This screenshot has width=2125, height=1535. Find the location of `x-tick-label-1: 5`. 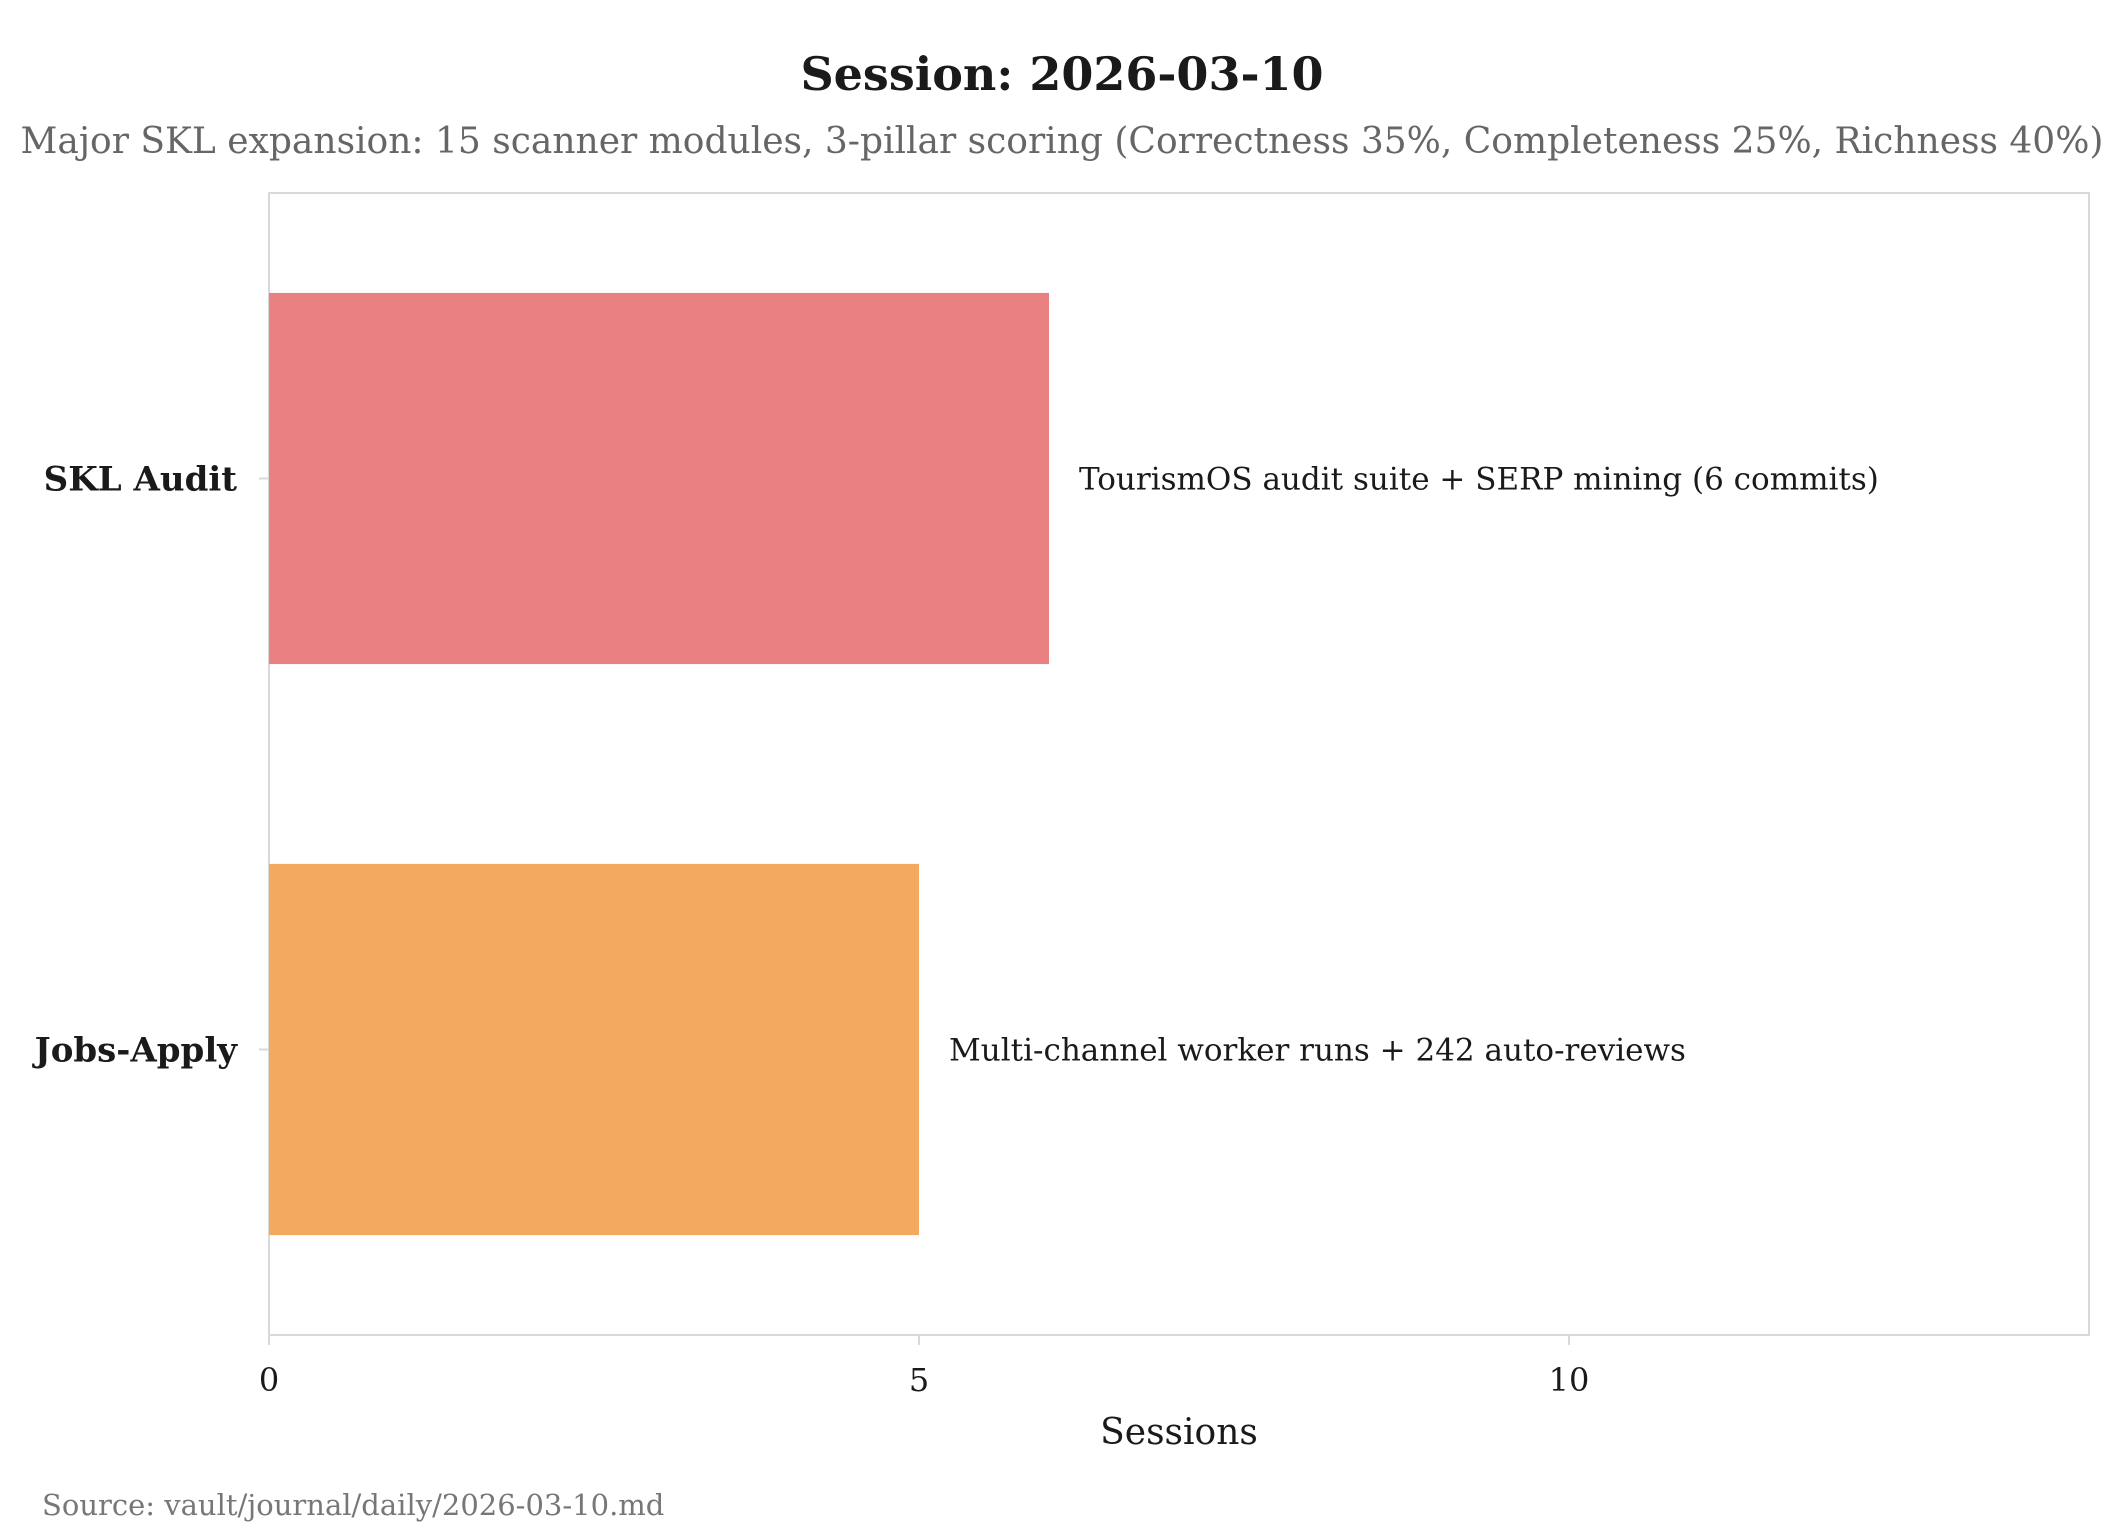

x-tick-label-1: 5 is located at coordinates (919, 1380).